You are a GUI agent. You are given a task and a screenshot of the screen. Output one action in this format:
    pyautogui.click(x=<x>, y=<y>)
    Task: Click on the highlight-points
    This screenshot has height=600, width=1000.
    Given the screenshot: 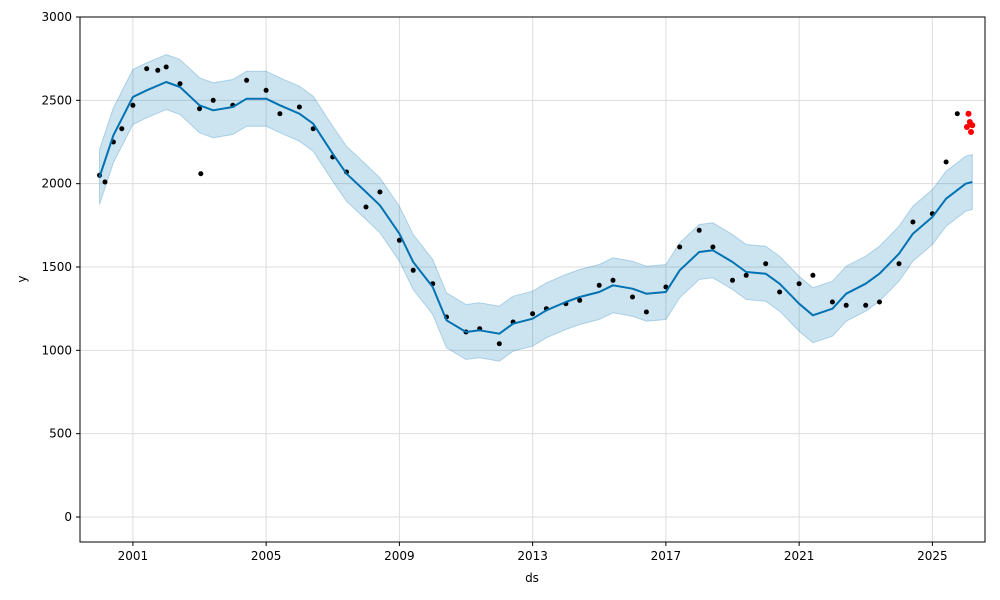 What is the action you would take?
    pyautogui.click(x=969, y=122)
    